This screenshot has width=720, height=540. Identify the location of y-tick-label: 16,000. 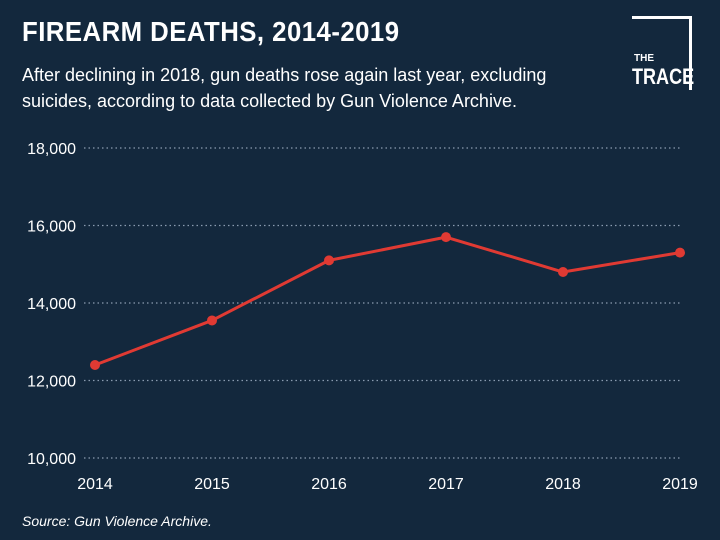
(51, 227).